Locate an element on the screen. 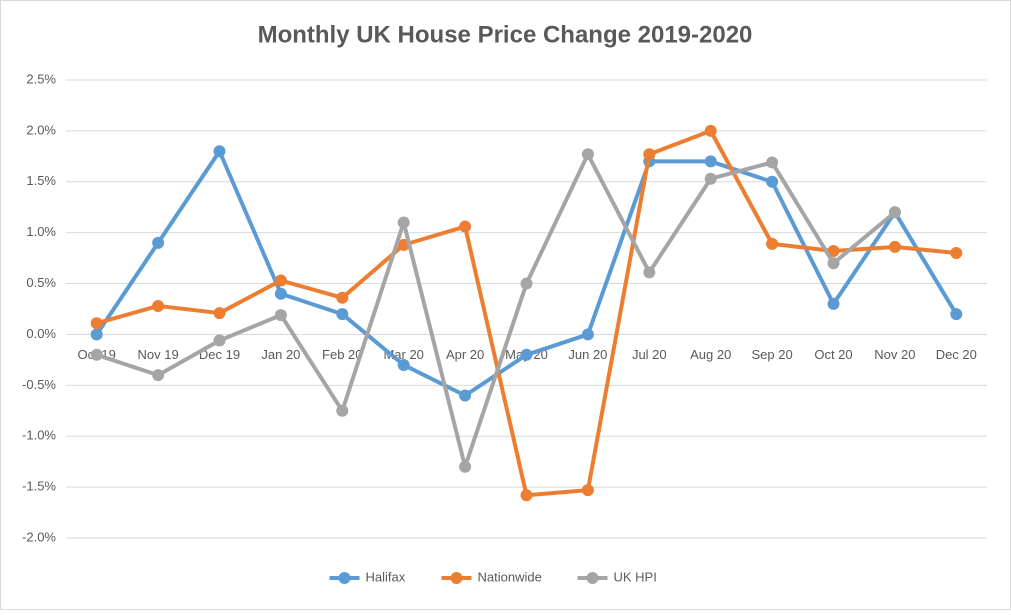 This screenshot has height=615, width=1011. x-tick-label: Aug 20 is located at coordinates (710, 354).